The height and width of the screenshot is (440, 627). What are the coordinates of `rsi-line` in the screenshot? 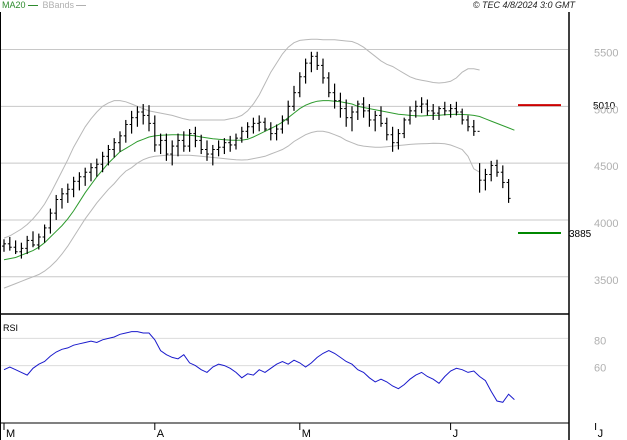 It's located at (259, 367).